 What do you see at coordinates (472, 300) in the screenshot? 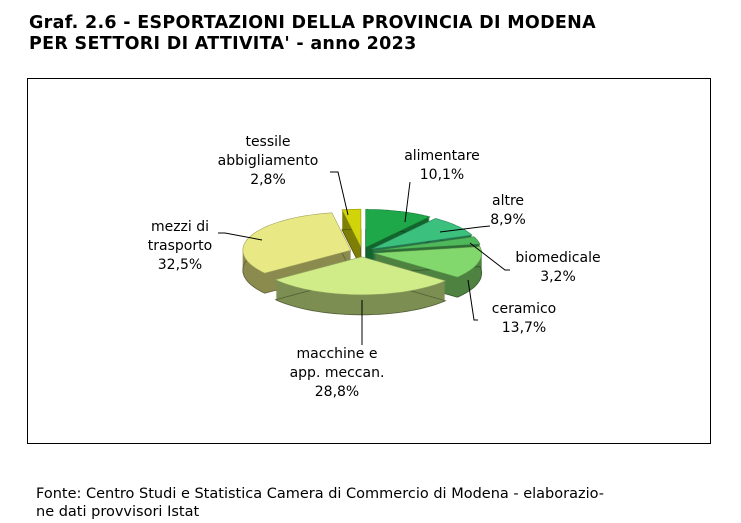
I see `leader-line-ceramico` at bounding box center [472, 300].